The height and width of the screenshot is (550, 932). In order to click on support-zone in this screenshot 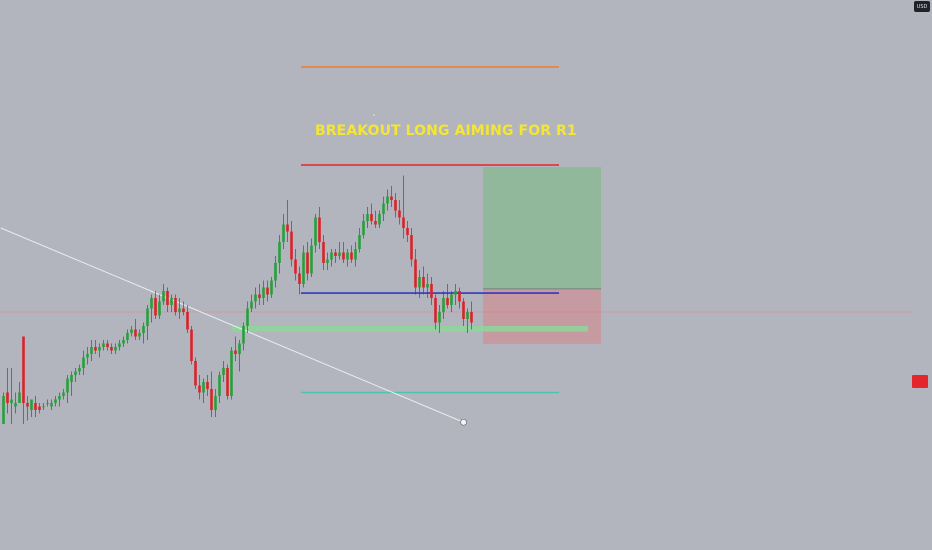, I will do `click(410, 329)`.